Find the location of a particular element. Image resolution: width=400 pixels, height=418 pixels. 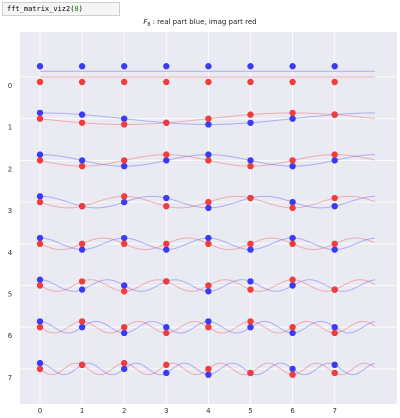

y-tick-label-2: 2 is located at coordinates (10, 169).